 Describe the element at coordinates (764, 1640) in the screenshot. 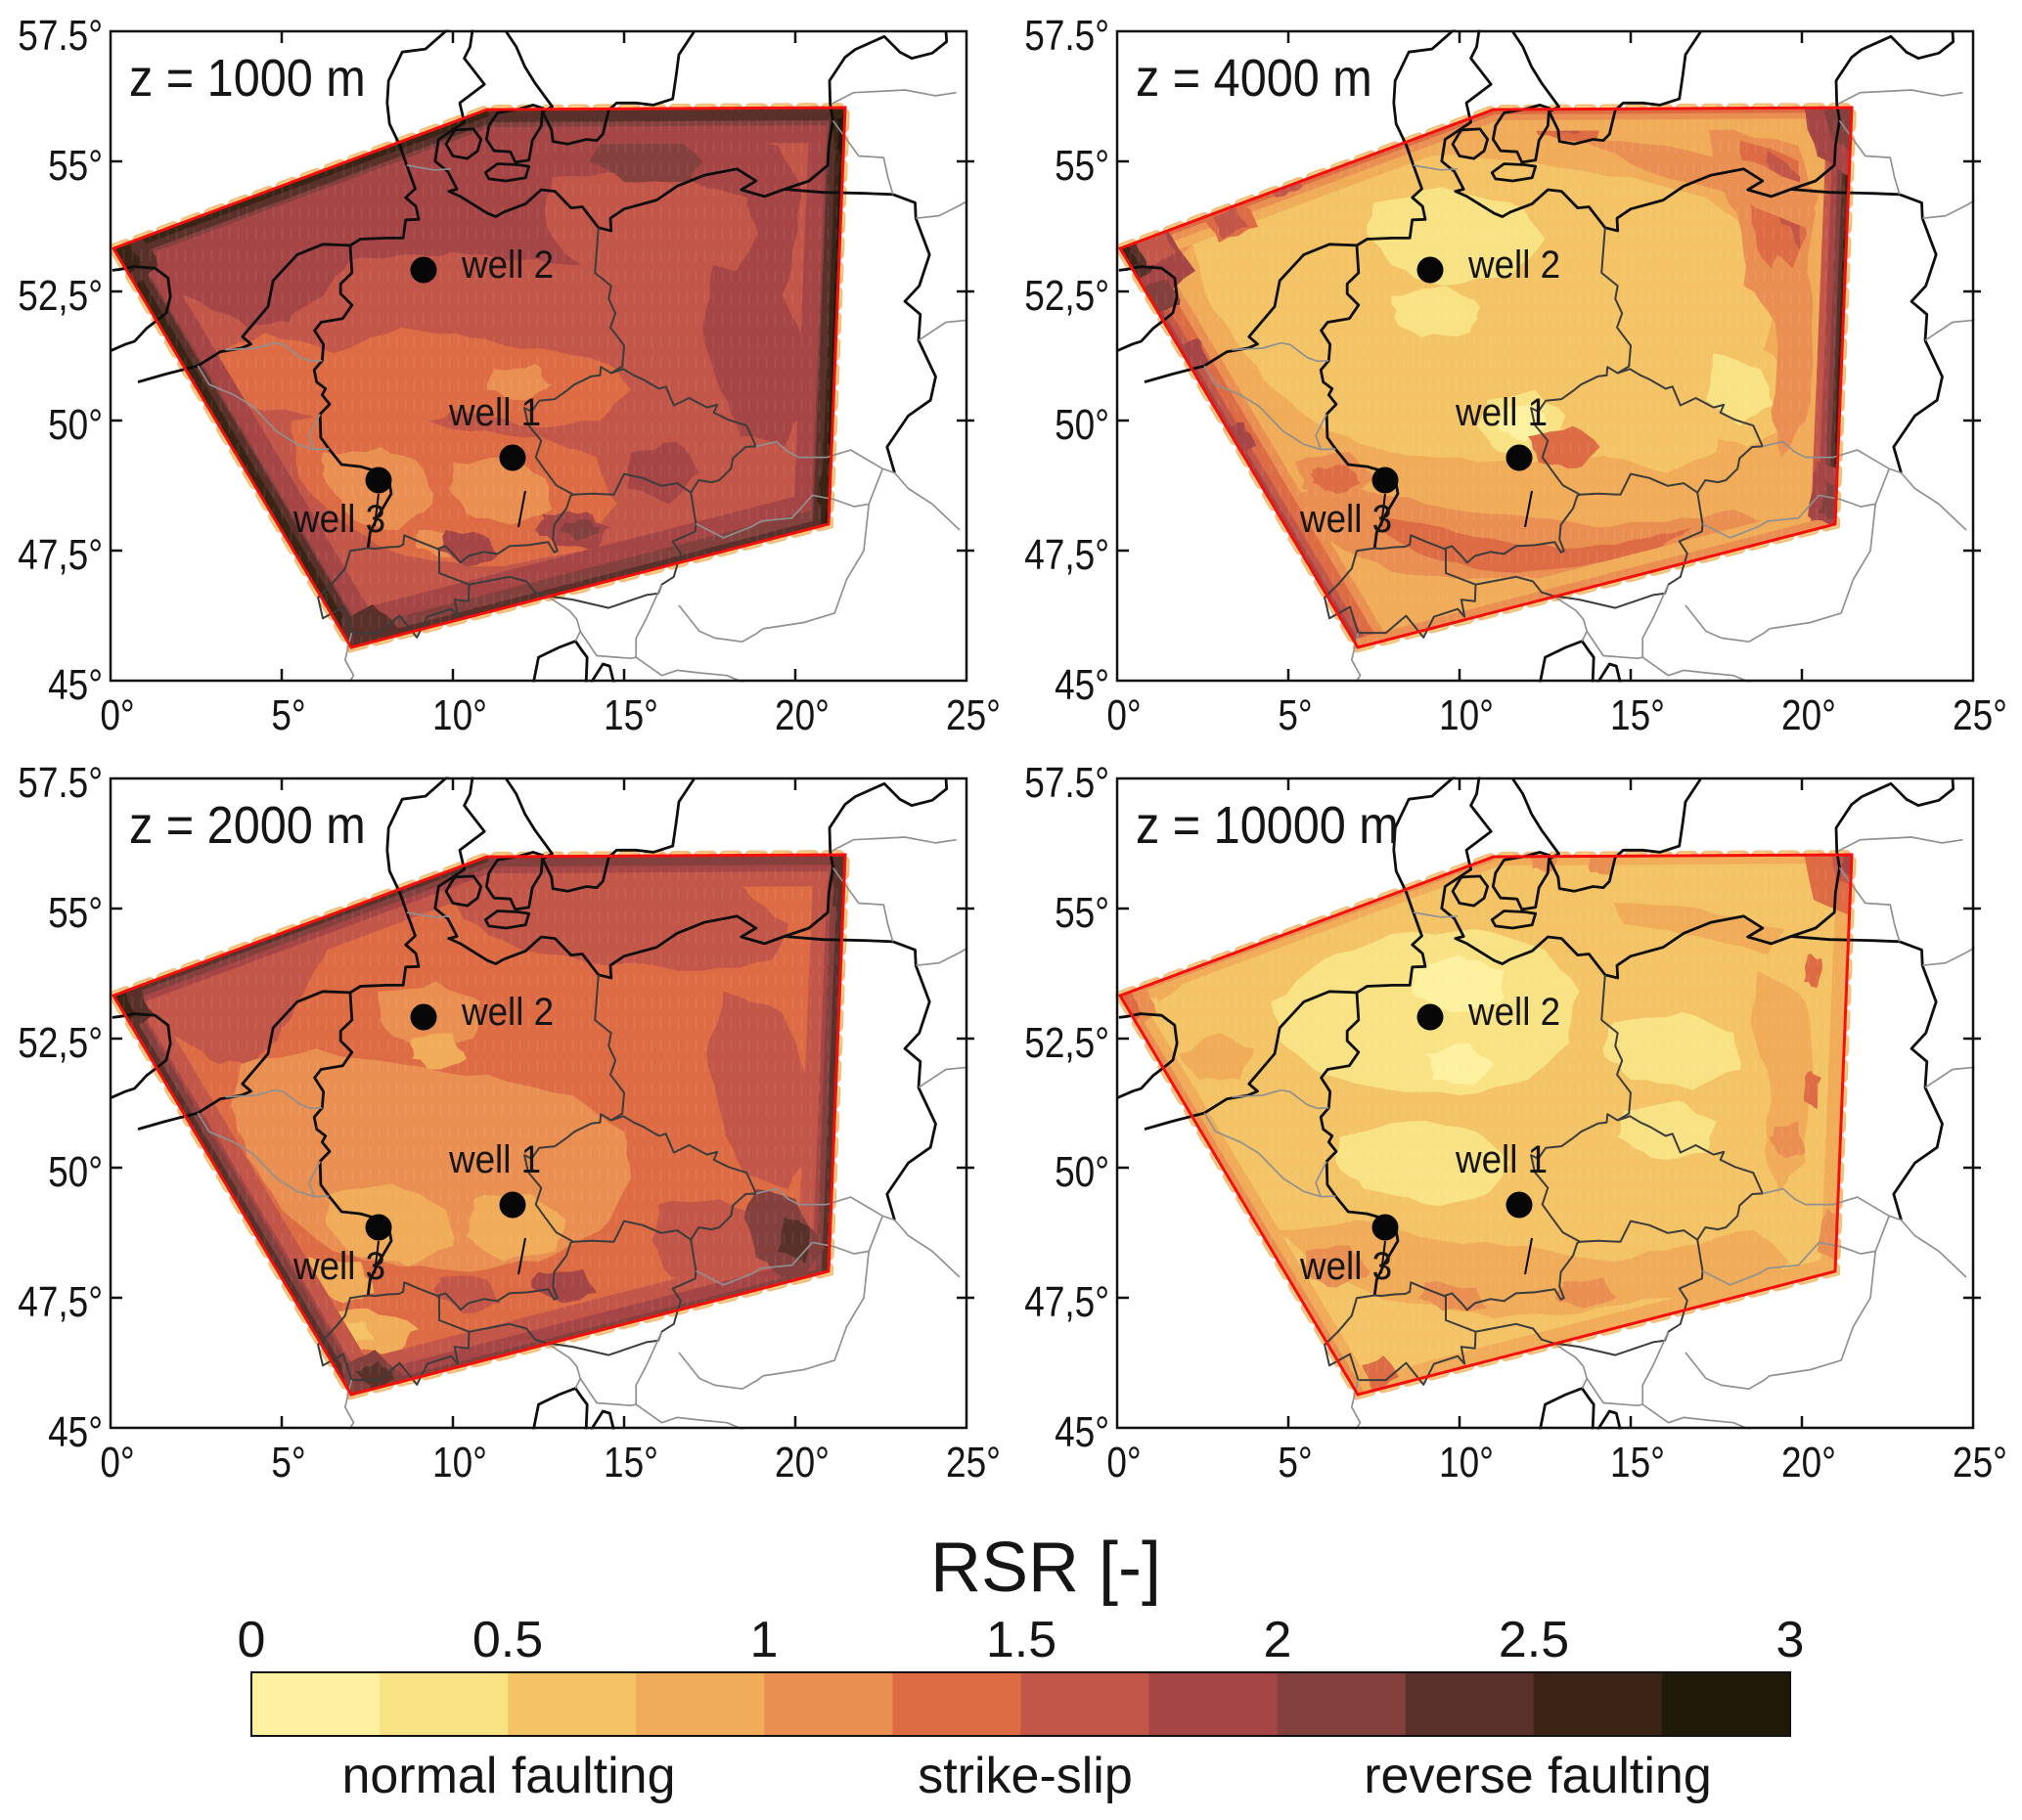

I see `svg-text: 1` at that location.